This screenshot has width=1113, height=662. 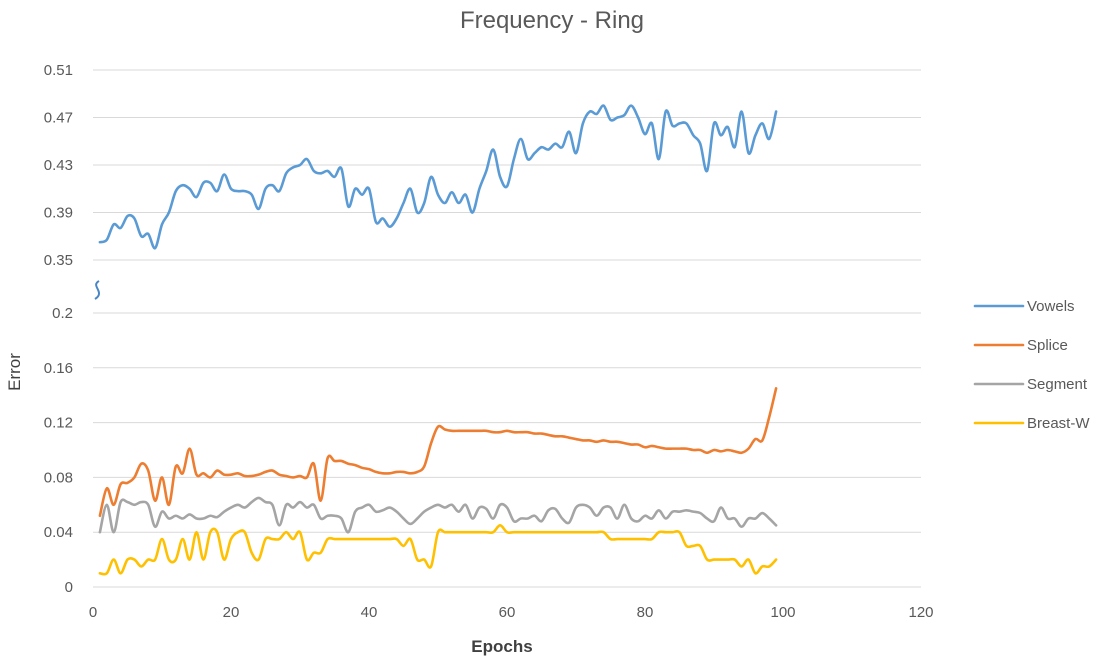 What do you see at coordinates (438, 452) in the screenshot?
I see `series-line-splice` at bounding box center [438, 452].